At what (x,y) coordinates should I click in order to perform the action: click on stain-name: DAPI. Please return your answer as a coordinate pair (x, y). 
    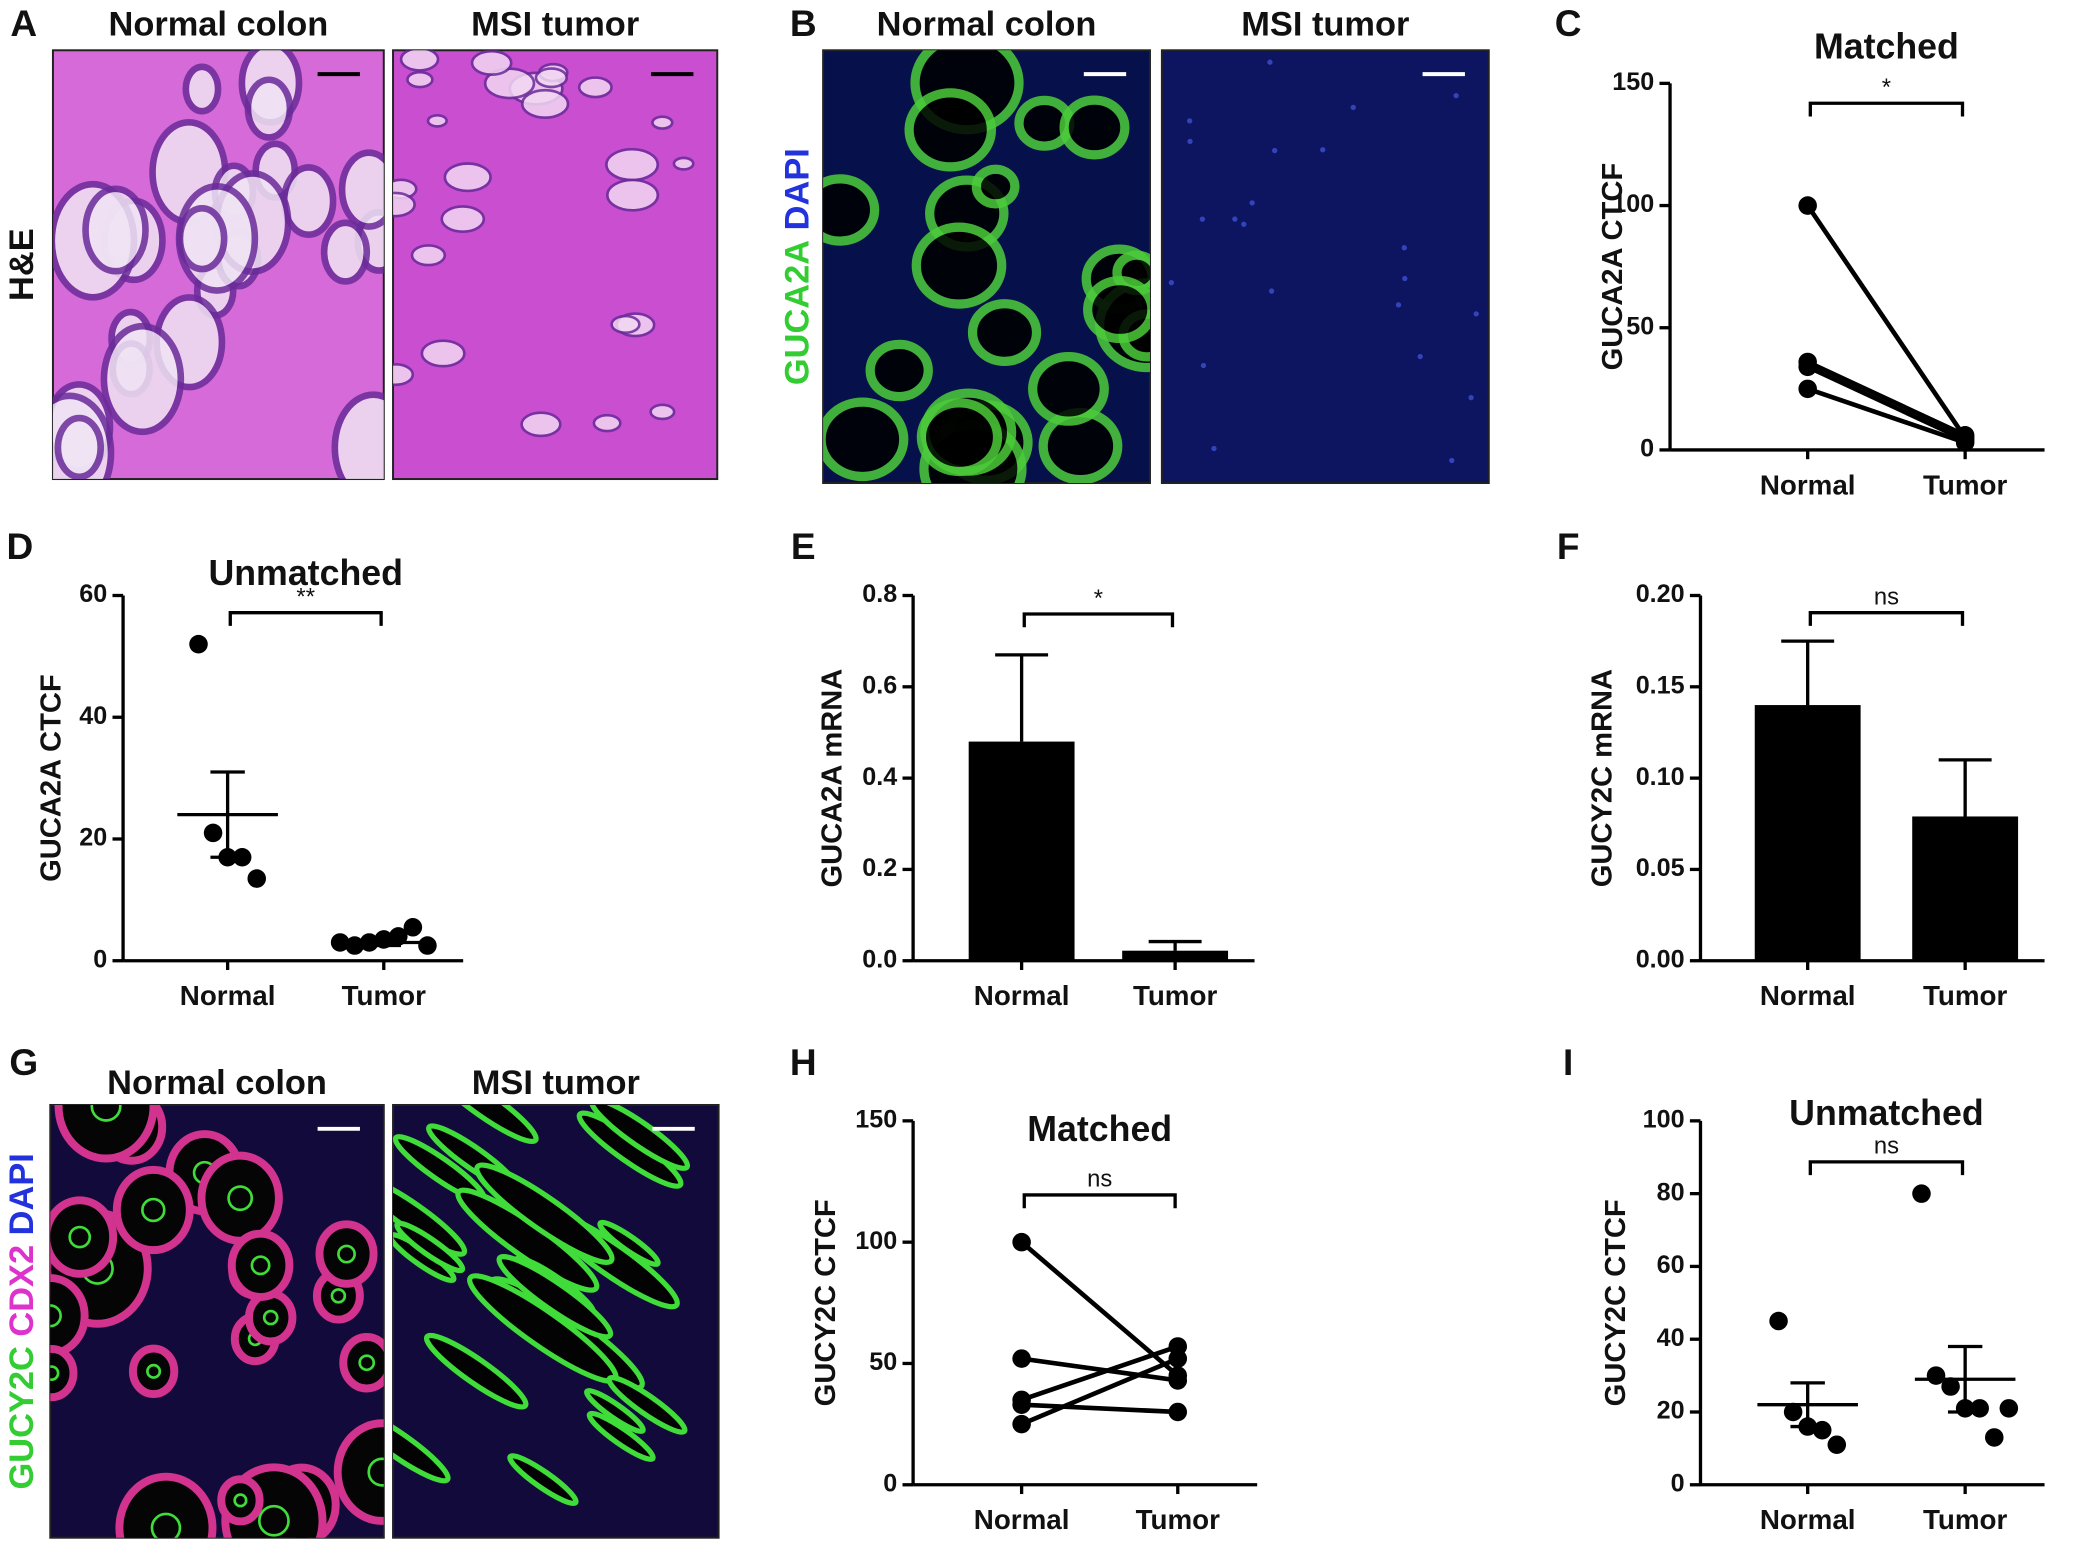
    Looking at the image, I should click on (22, 1194).